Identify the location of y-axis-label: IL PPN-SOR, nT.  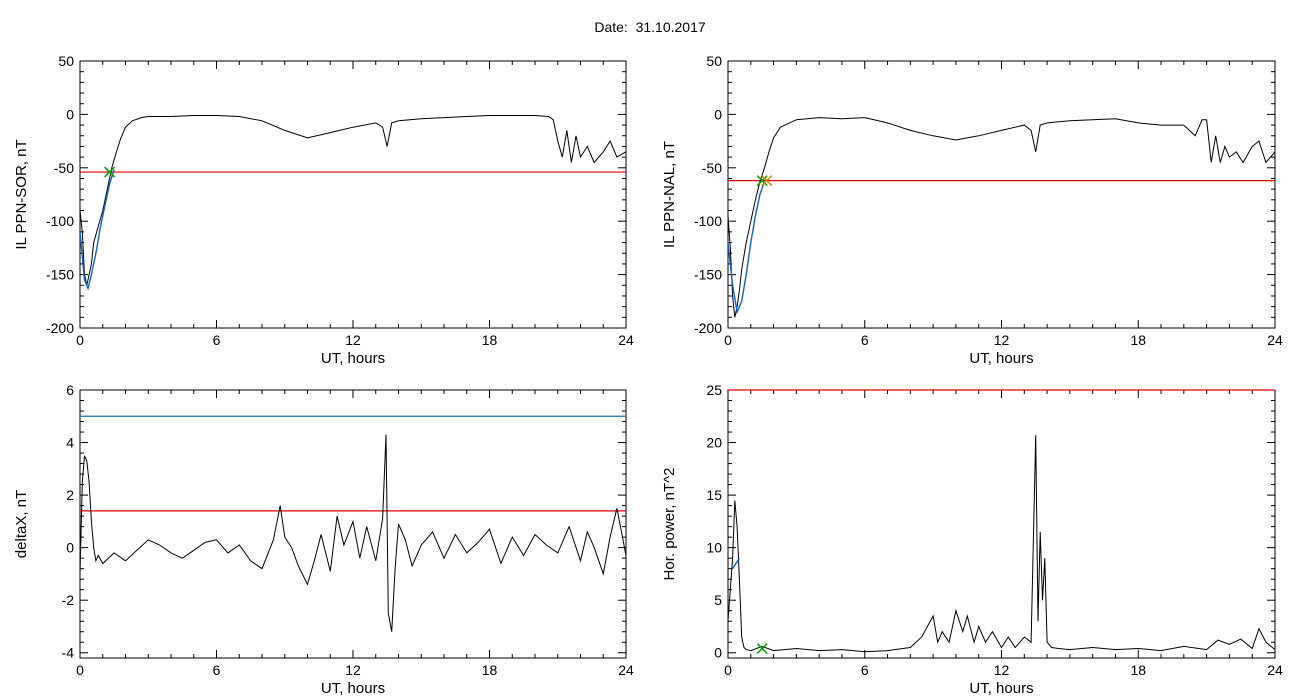
(21, 194).